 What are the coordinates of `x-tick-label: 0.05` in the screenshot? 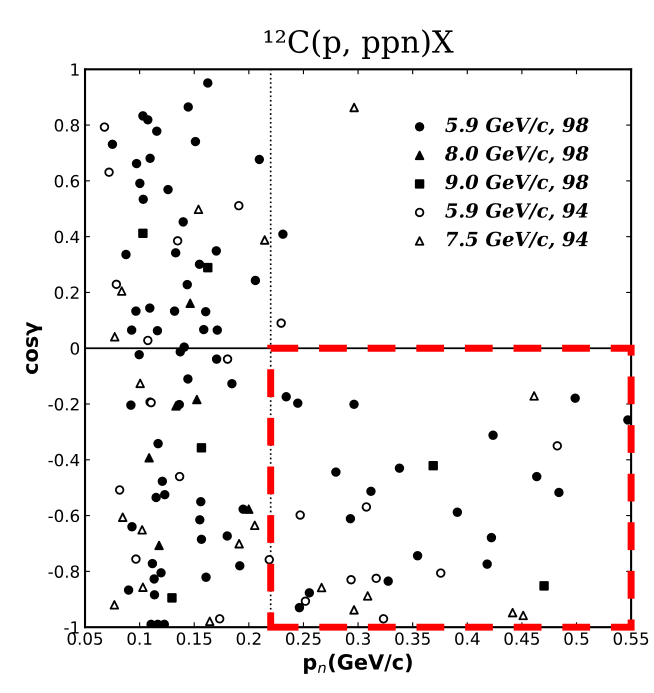 It's located at (85, 638).